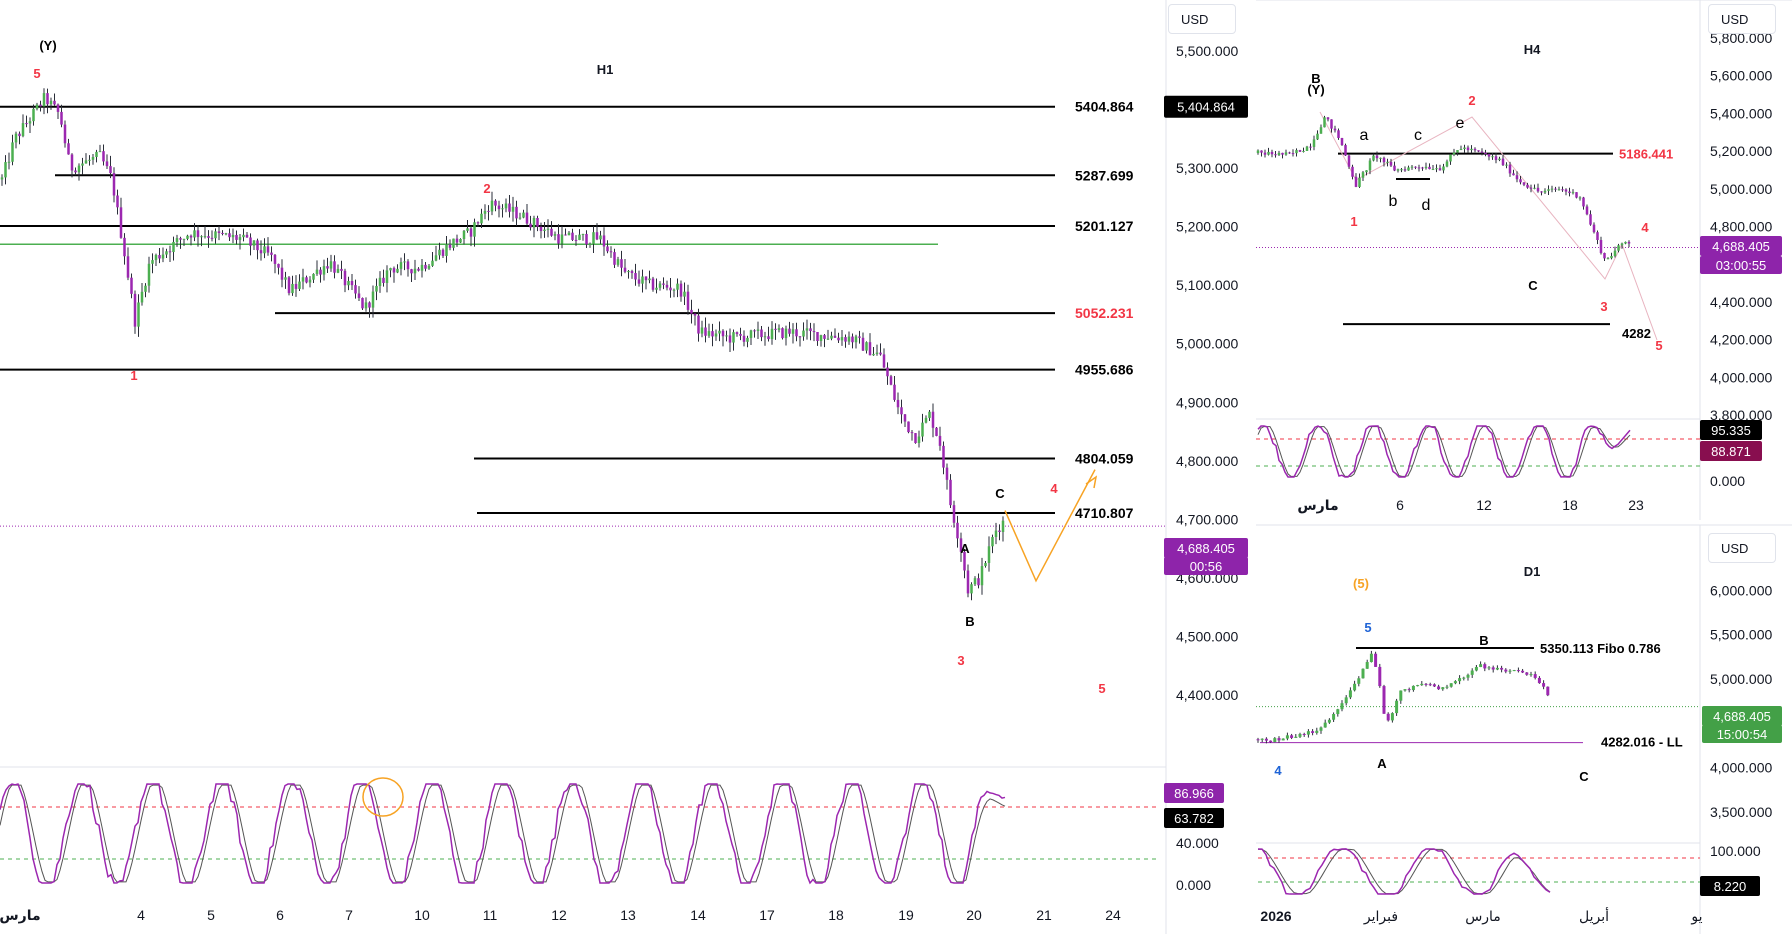  What do you see at coordinates (1418, 135) in the screenshot?
I see `h4-wave-label: c` at bounding box center [1418, 135].